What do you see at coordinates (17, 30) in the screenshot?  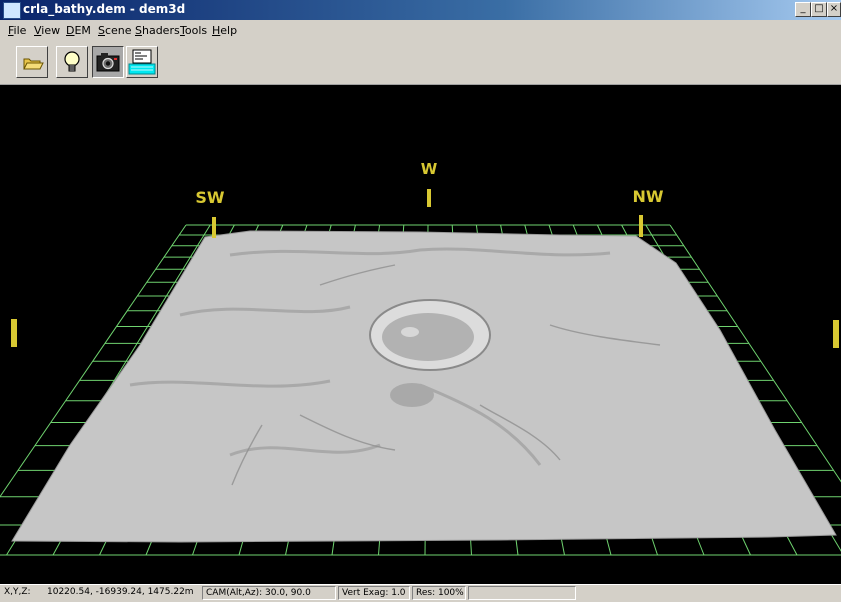 I see `menu-file: File` at bounding box center [17, 30].